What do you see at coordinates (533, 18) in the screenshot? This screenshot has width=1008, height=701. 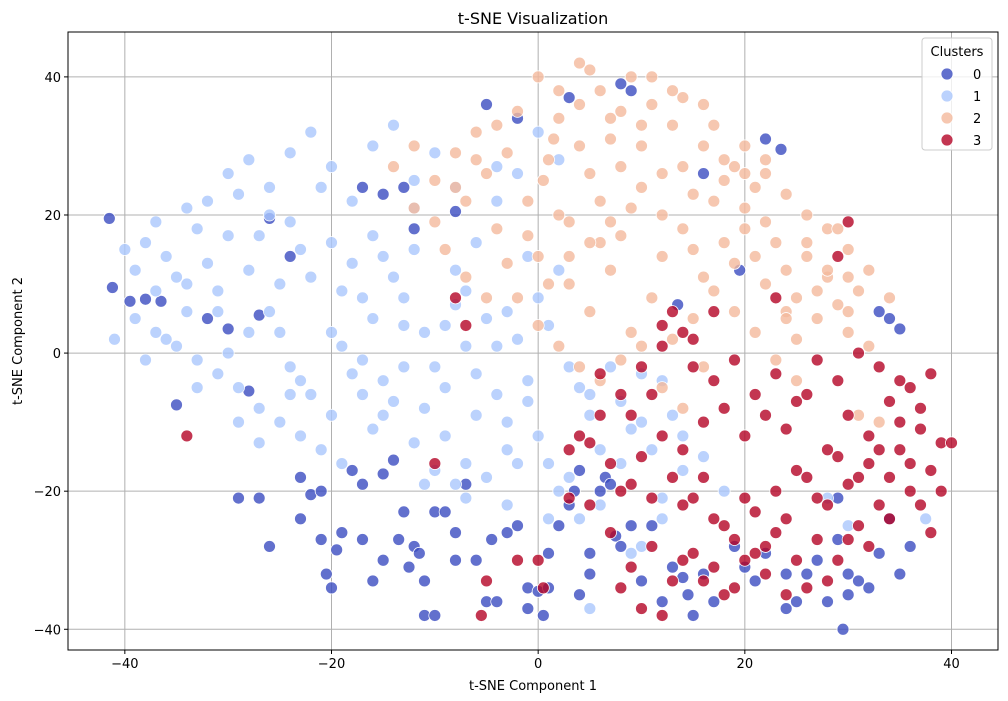 I see `chart-title: t-SNE Visualization` at bounding box center [533, 18].